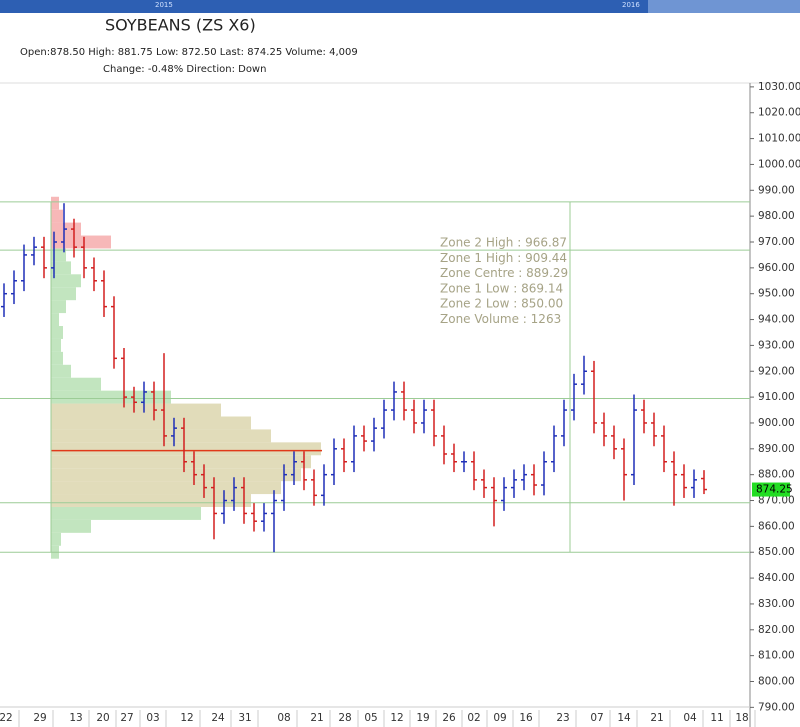  I want to click on x-tick-label: 29, so click(39, 718).